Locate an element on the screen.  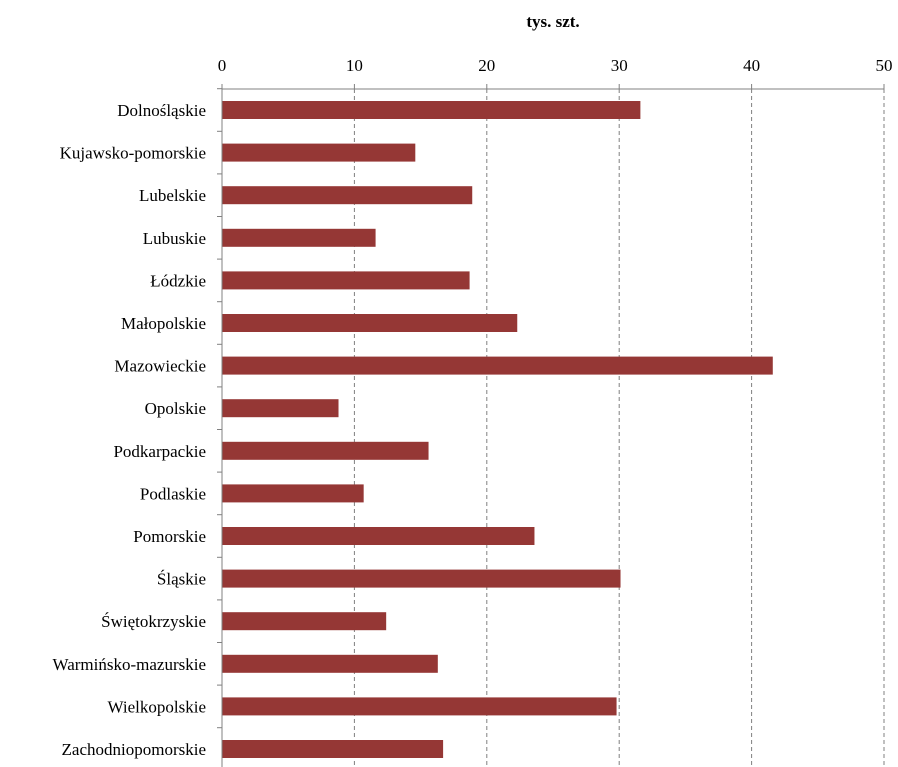
category-label: Dolnośląskie is located at coordinates (161, 110).